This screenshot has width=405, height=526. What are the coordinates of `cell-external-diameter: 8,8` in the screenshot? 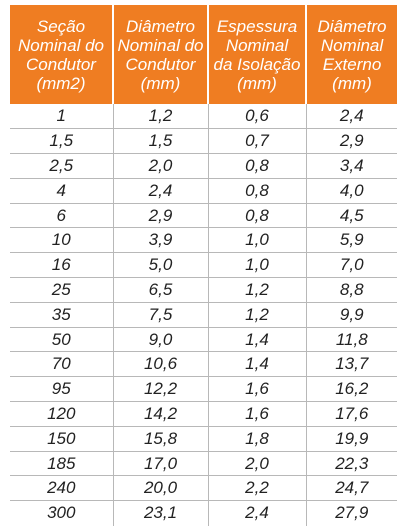 It's located at (351, 290).